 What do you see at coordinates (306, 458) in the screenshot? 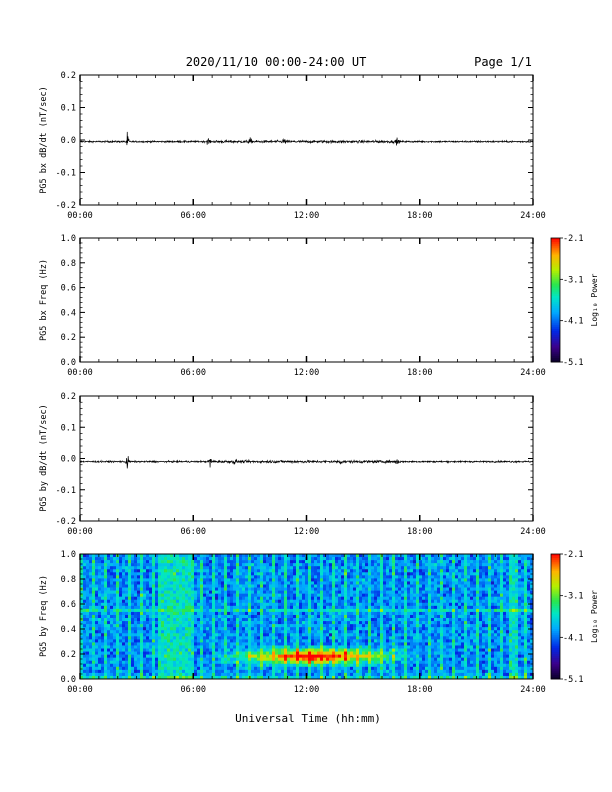
I see `by-dbdt-frame` at bounding box center [306, 458].